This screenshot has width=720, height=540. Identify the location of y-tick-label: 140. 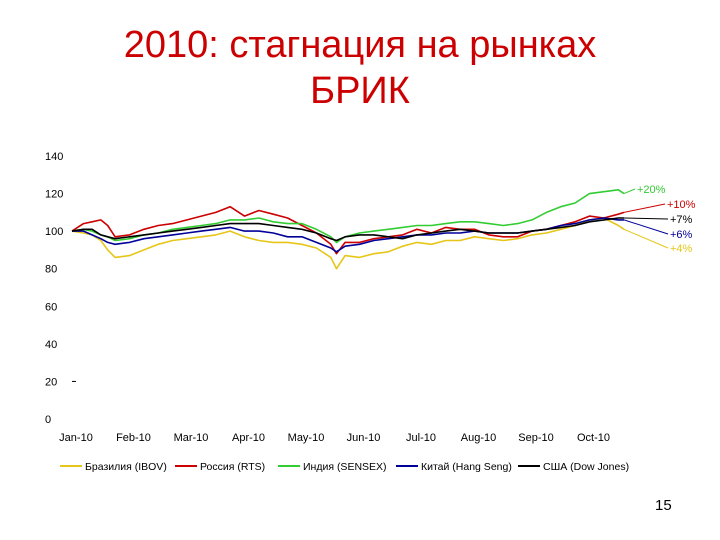
(54, 157).